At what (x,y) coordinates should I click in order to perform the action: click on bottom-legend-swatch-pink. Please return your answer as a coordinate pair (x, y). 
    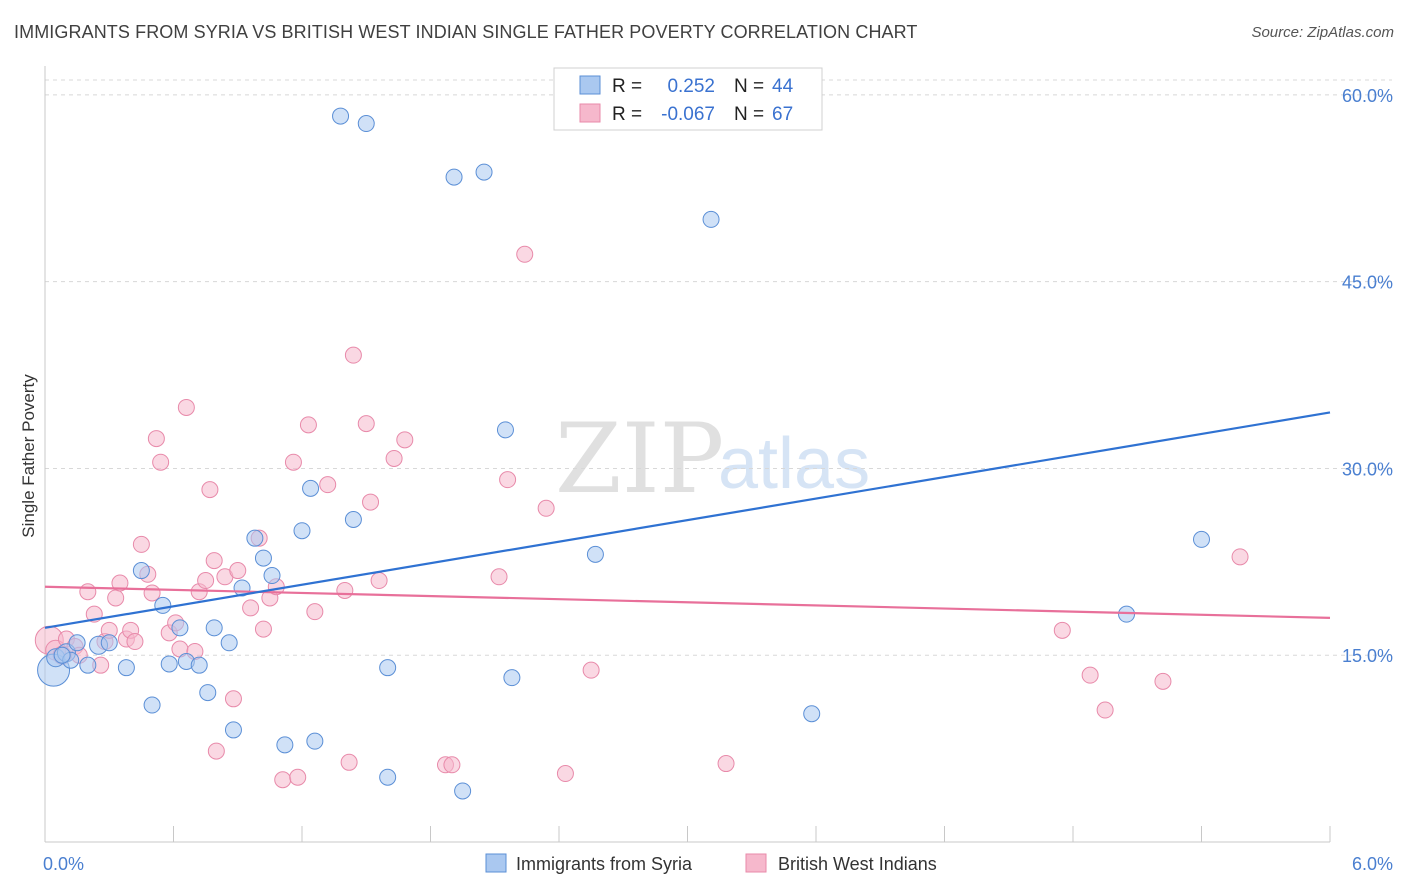
    Looking at the image, I should click on (756, 863).